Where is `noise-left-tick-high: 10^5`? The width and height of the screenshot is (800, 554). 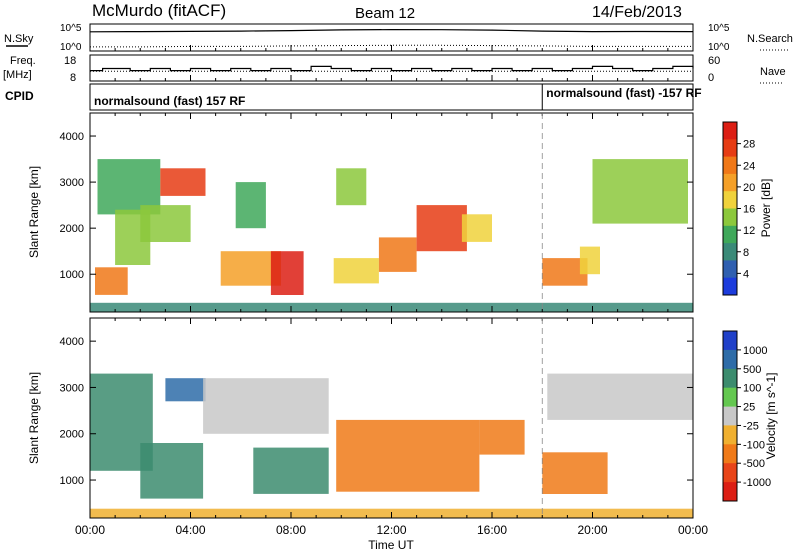 noise-left-tick-high: 10^5 is located at coordinates (71, 28).